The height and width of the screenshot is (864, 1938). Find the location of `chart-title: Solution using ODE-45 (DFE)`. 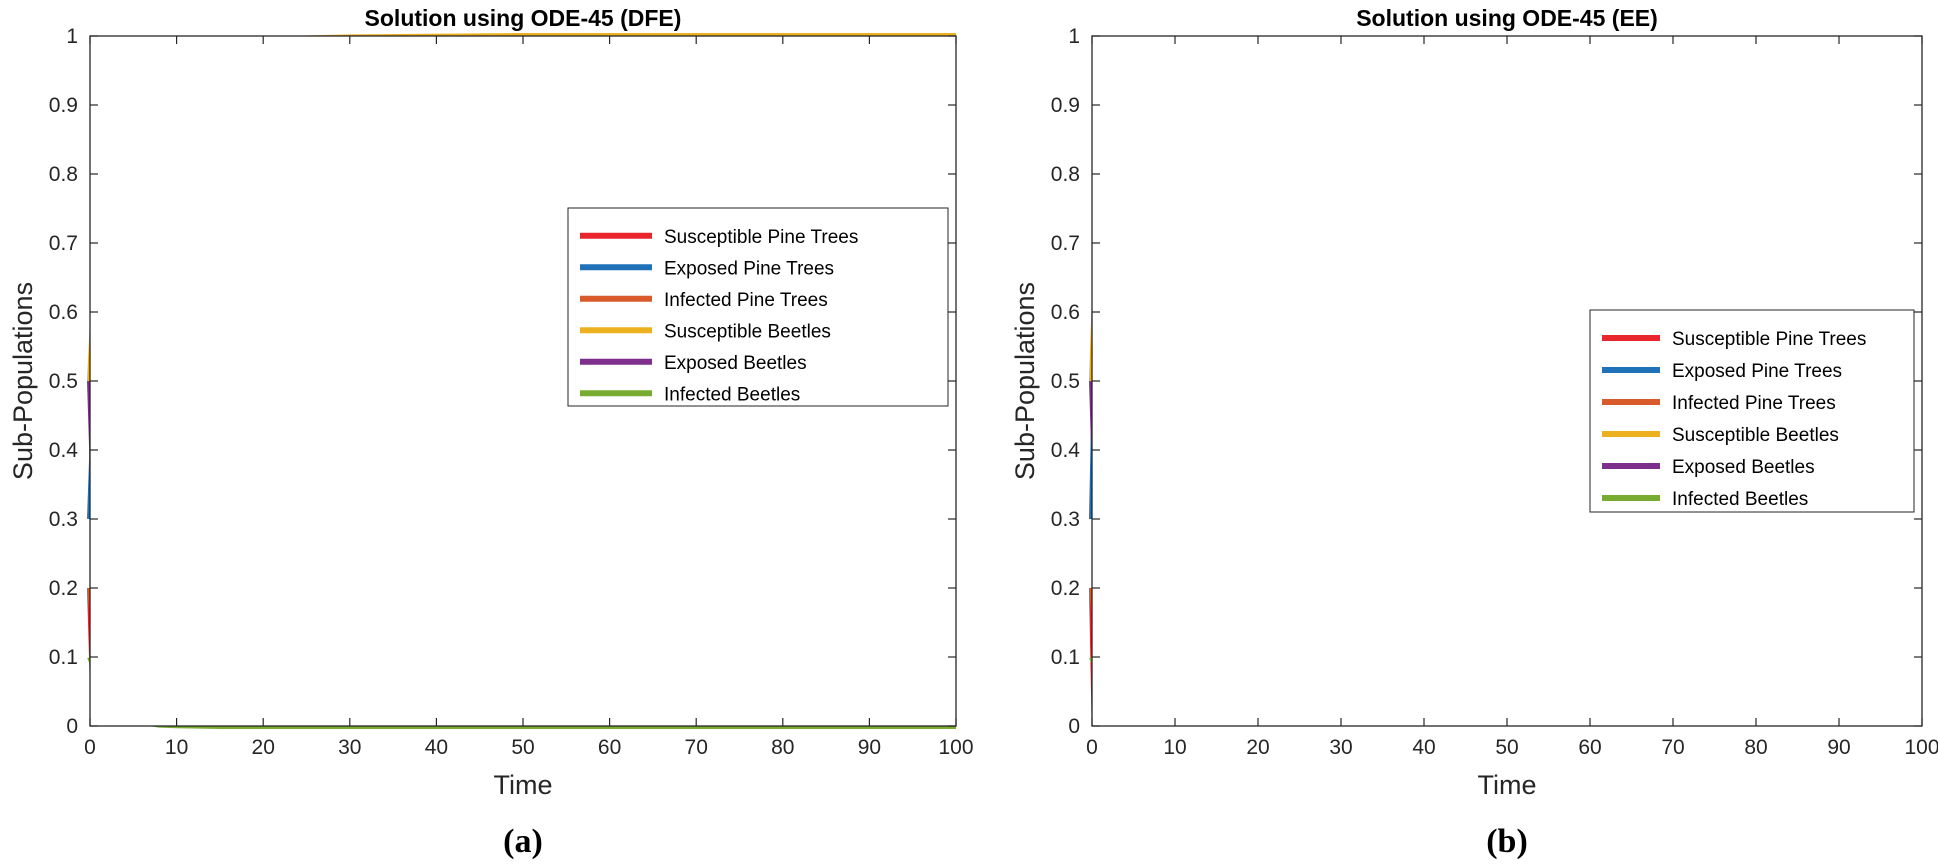

chart-title: Solution using ODE-45 (DFE) is located at coordinates (523, 18).